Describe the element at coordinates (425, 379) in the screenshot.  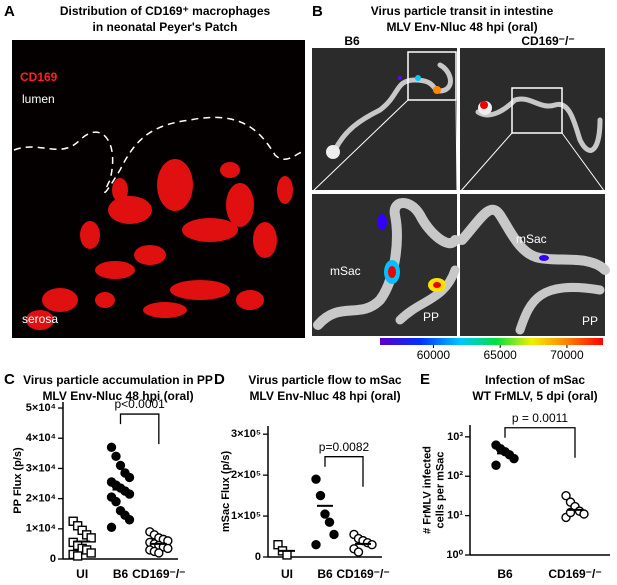
I see `panel-letter: E` at that location.